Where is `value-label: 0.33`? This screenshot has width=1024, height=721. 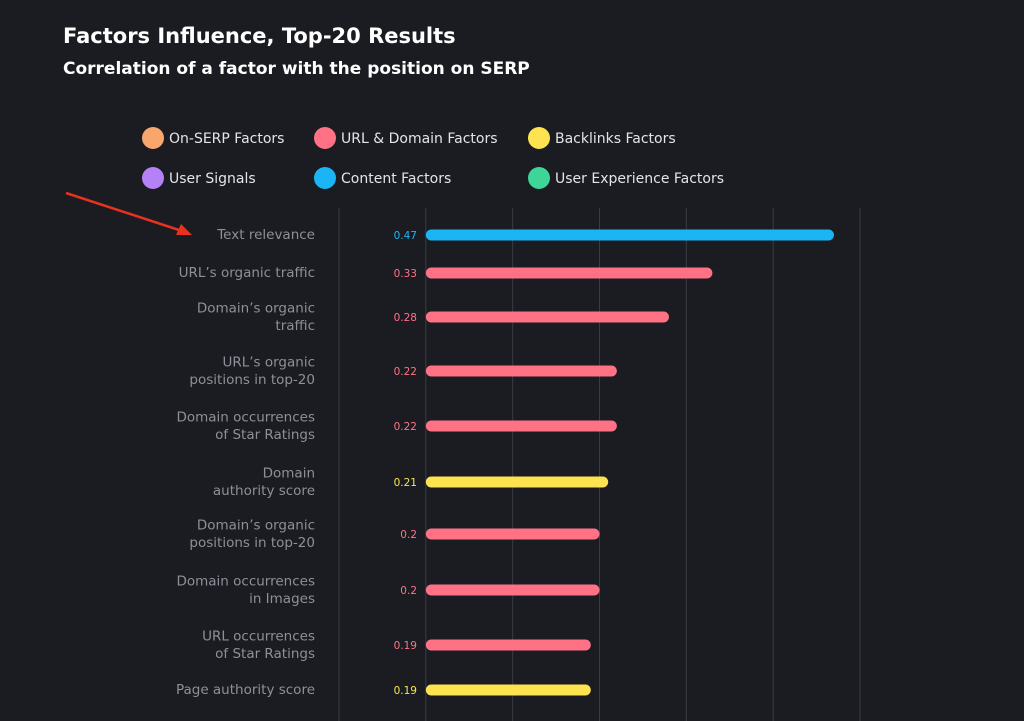
value-label: 0.33 is located at coordinates (405, 274).